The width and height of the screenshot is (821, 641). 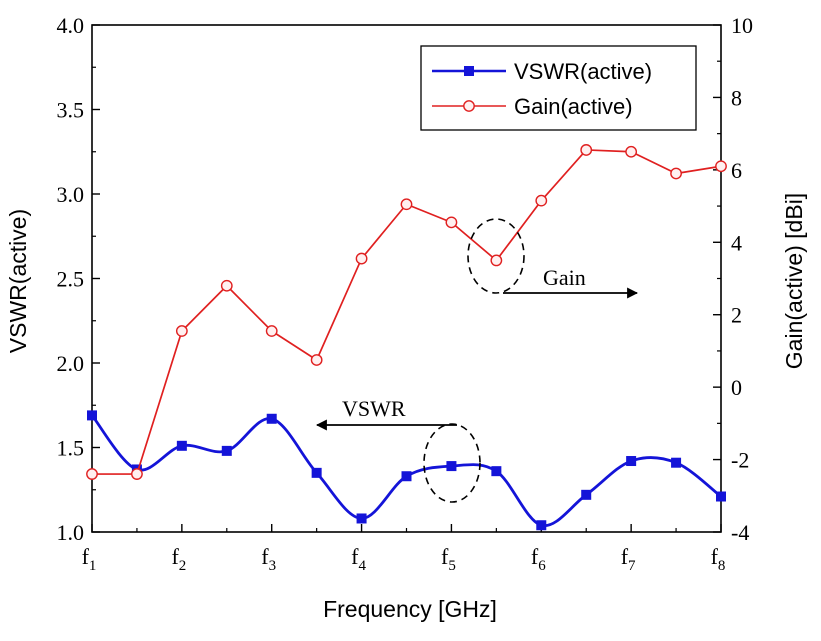 What do you see at coordinates (736, 315) in the screenshot?
I see `y-right-tick-label: 2` at bounding box center [736, 315].